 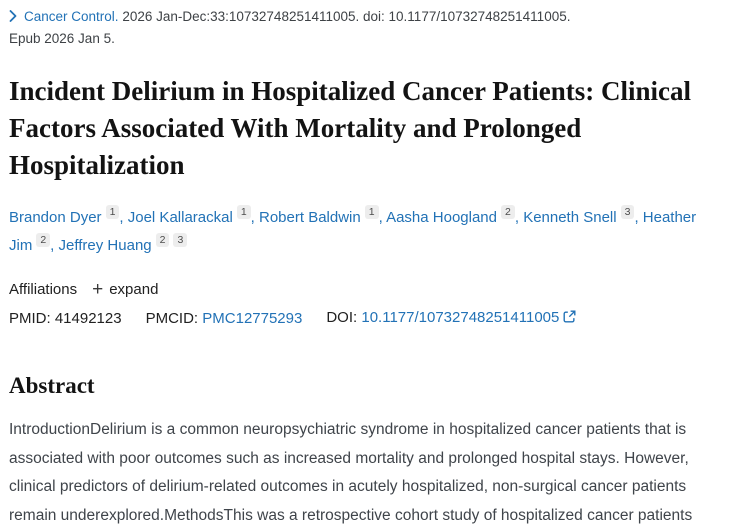 I want to click on chevron-right-icon, so click(x=13, y=17).